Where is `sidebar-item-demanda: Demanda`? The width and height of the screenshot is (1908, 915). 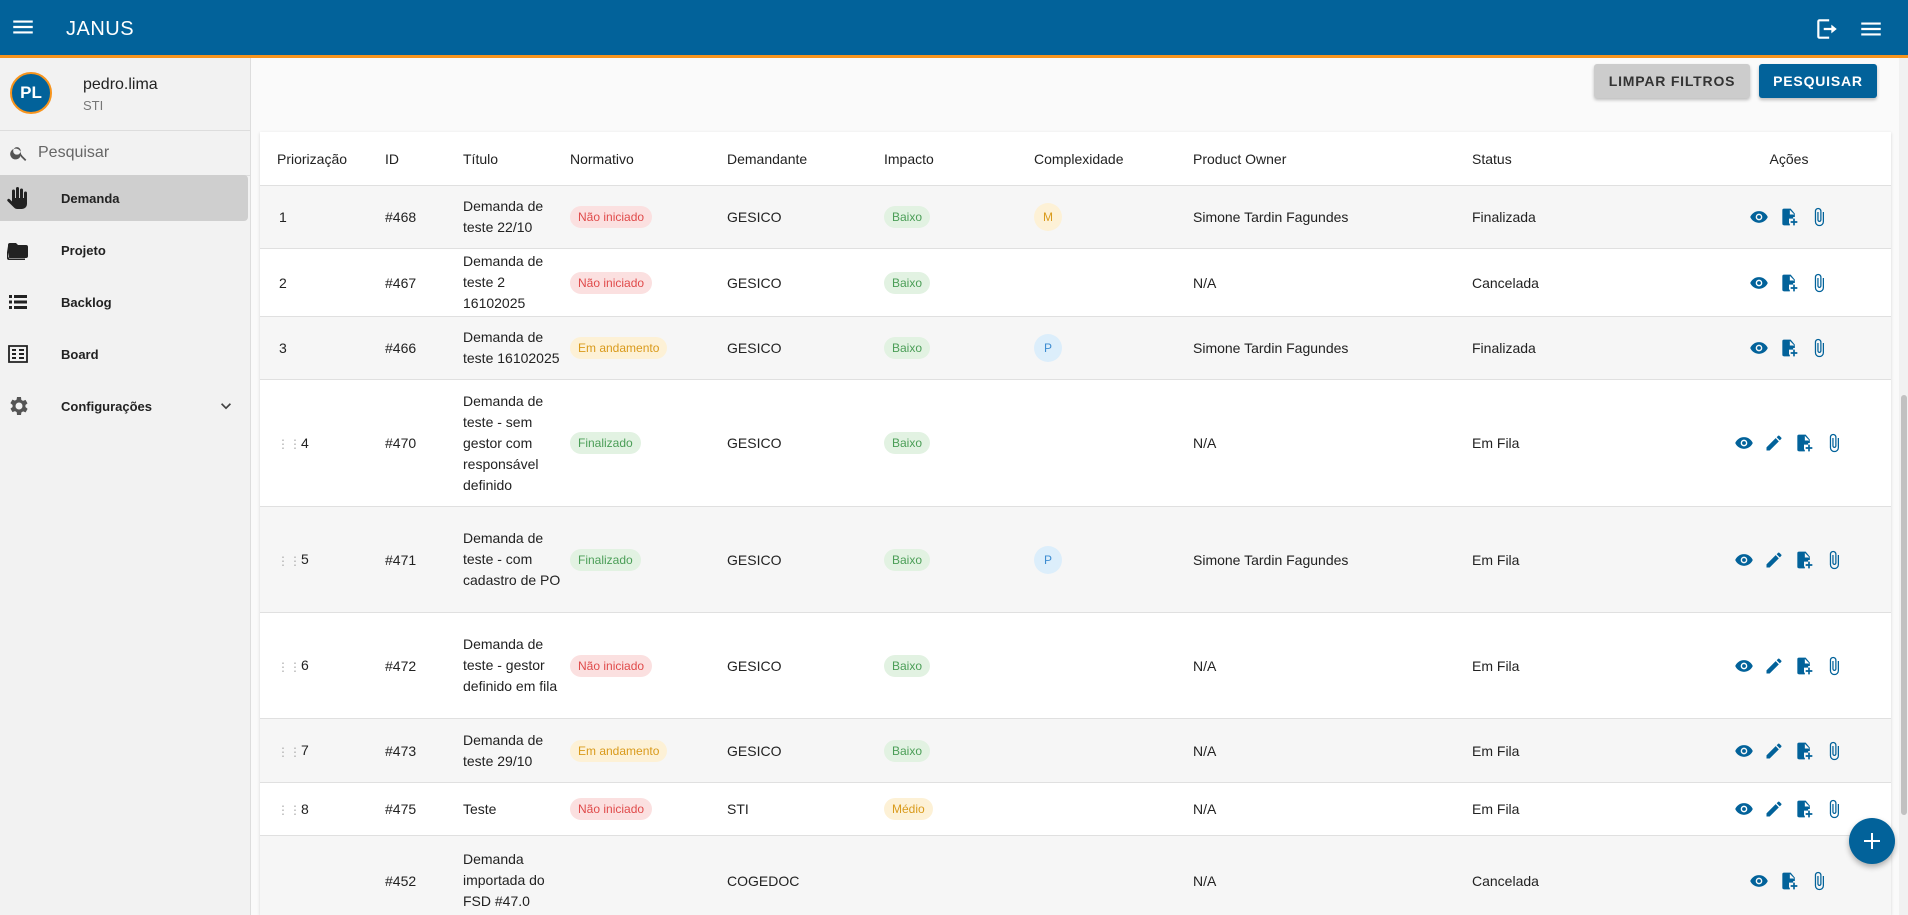 sidebar-item-demanda: Demanda is located at coordinates (124, 198).